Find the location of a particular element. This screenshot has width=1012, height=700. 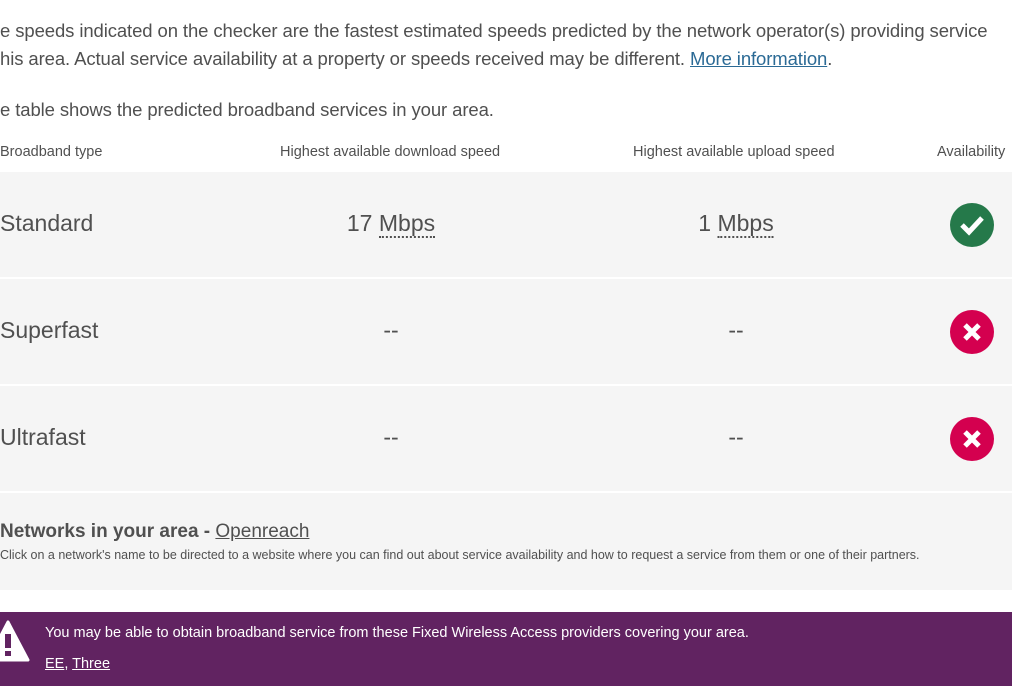

more-information-link: More information is located at coordinates (759, 58).